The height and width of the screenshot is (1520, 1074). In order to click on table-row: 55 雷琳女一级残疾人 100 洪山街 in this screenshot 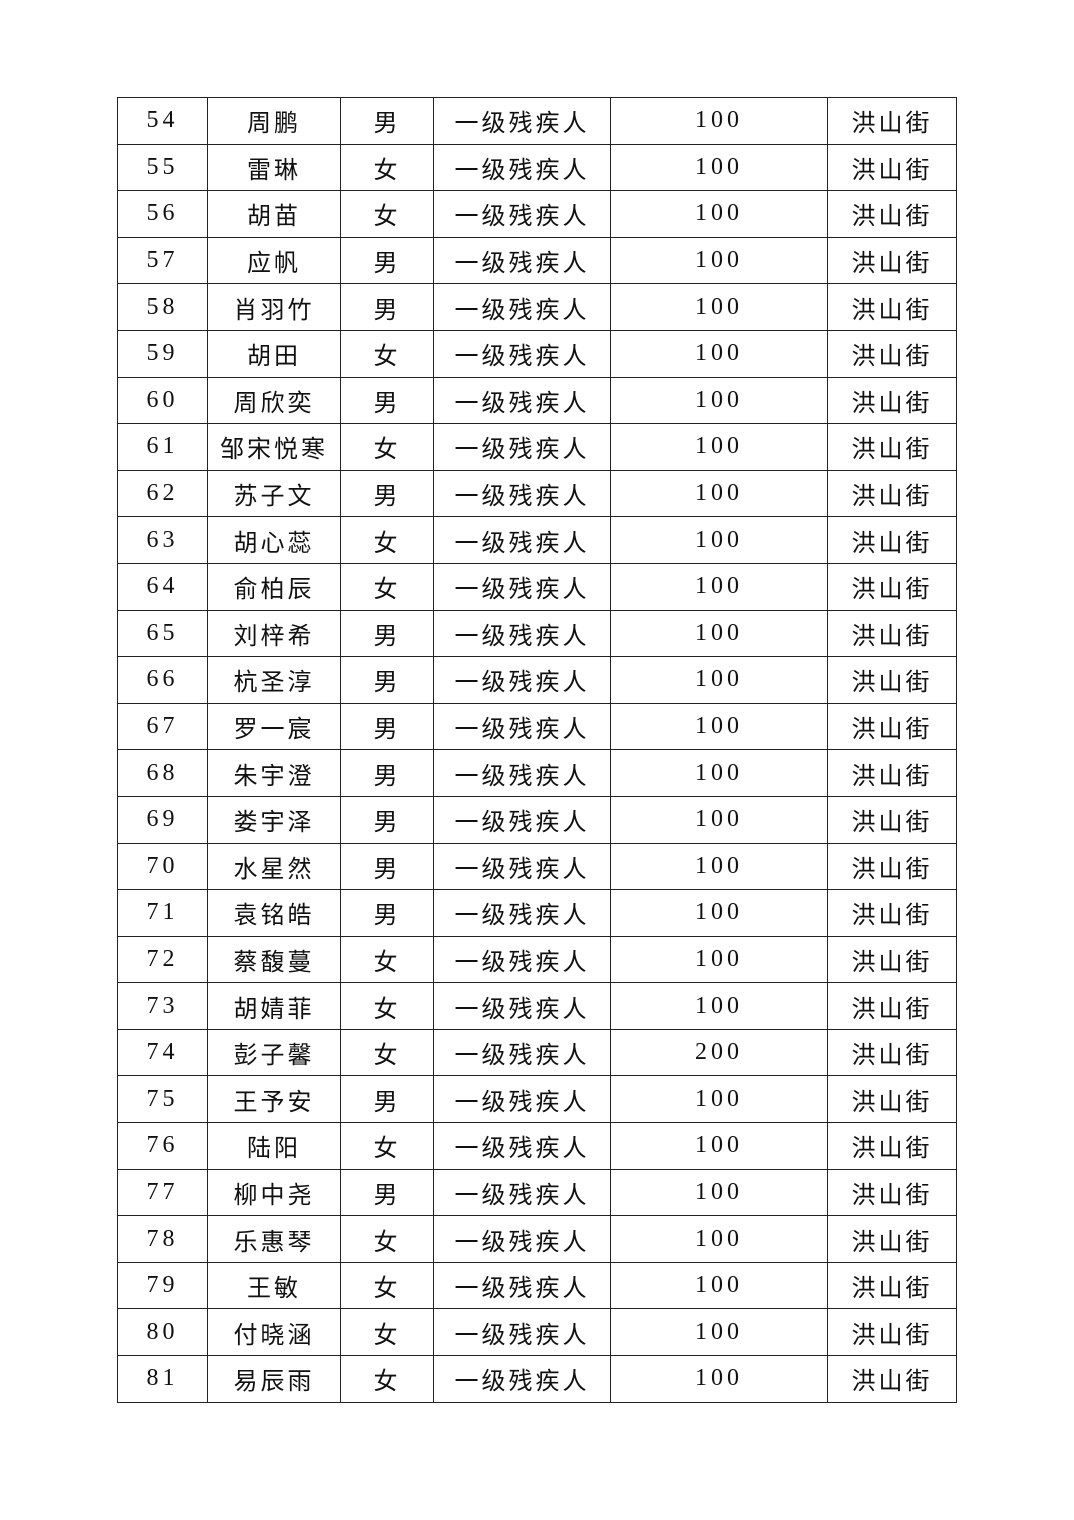, I will do `click(537, 167)`.